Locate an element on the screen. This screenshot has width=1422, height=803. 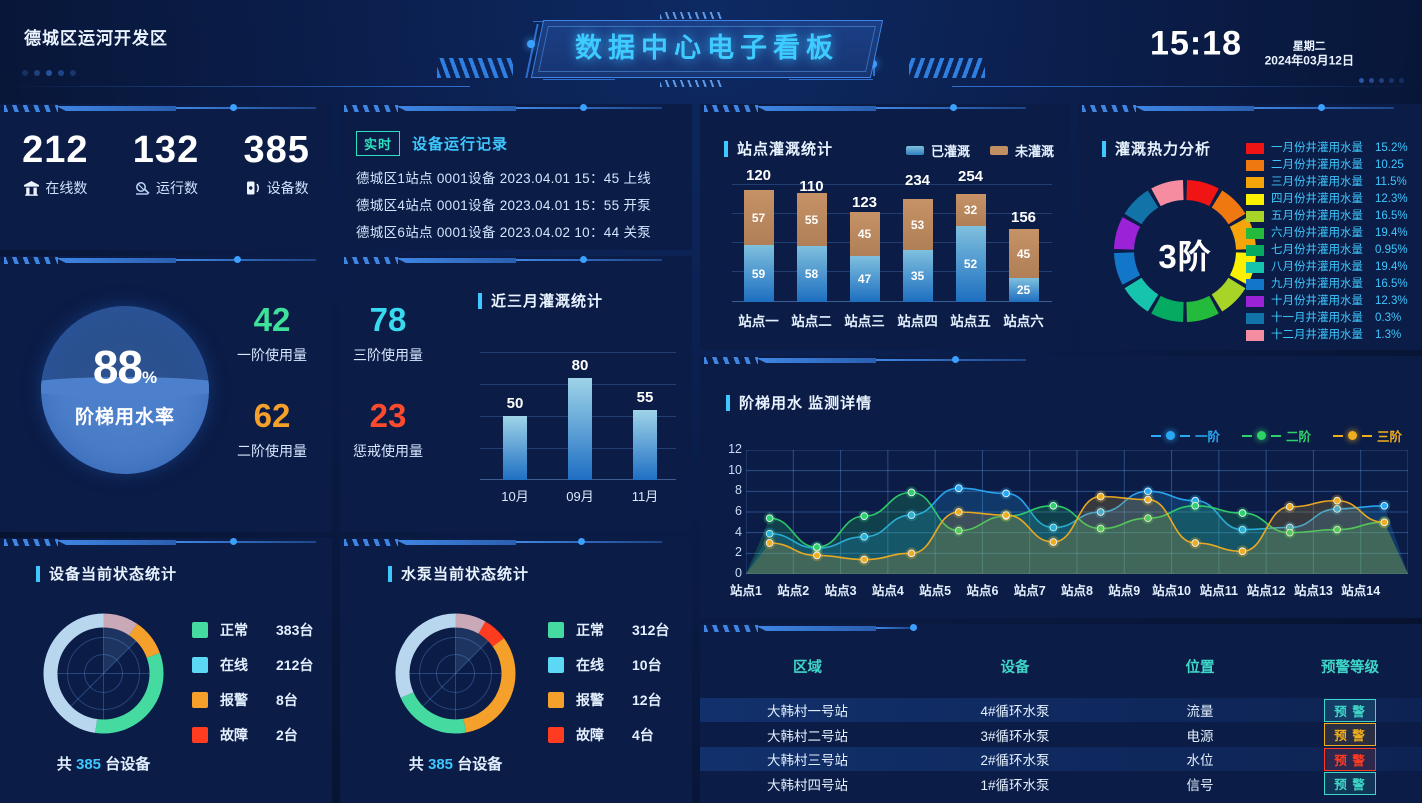
table-row: 大韩村四号站 1#循环水泵 信号 预 警 is located at coordinates (1061, 784).